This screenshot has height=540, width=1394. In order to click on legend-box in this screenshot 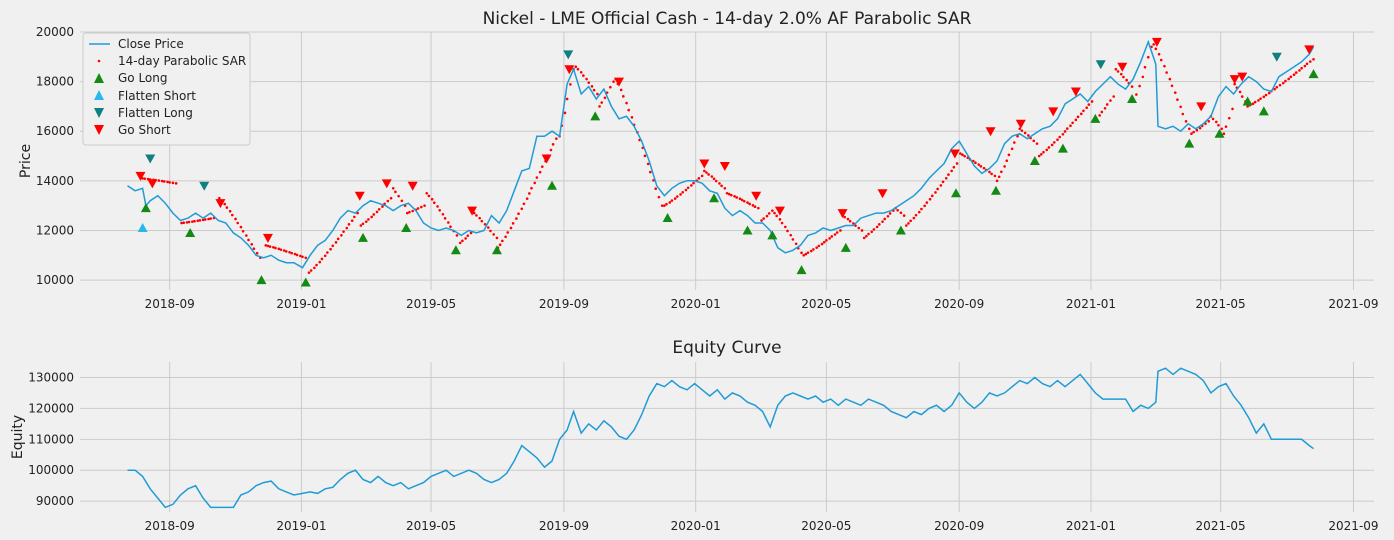, I will do `click(166, 89)`.